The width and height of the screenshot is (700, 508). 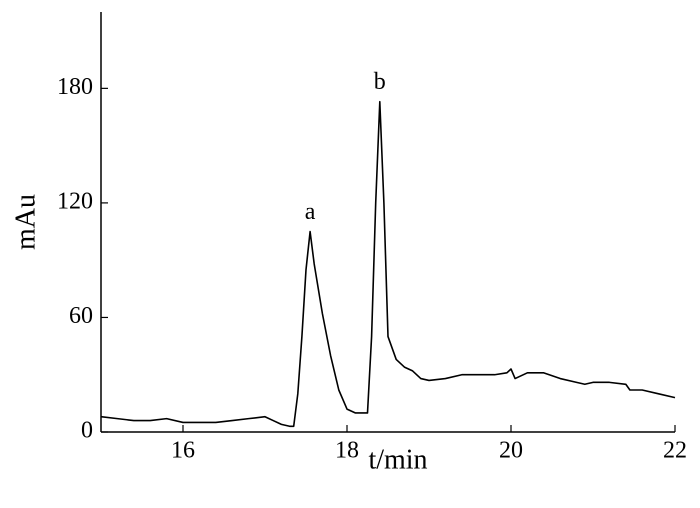 I want to click on x-axis-label: t/min, so click(x=397, y=459).